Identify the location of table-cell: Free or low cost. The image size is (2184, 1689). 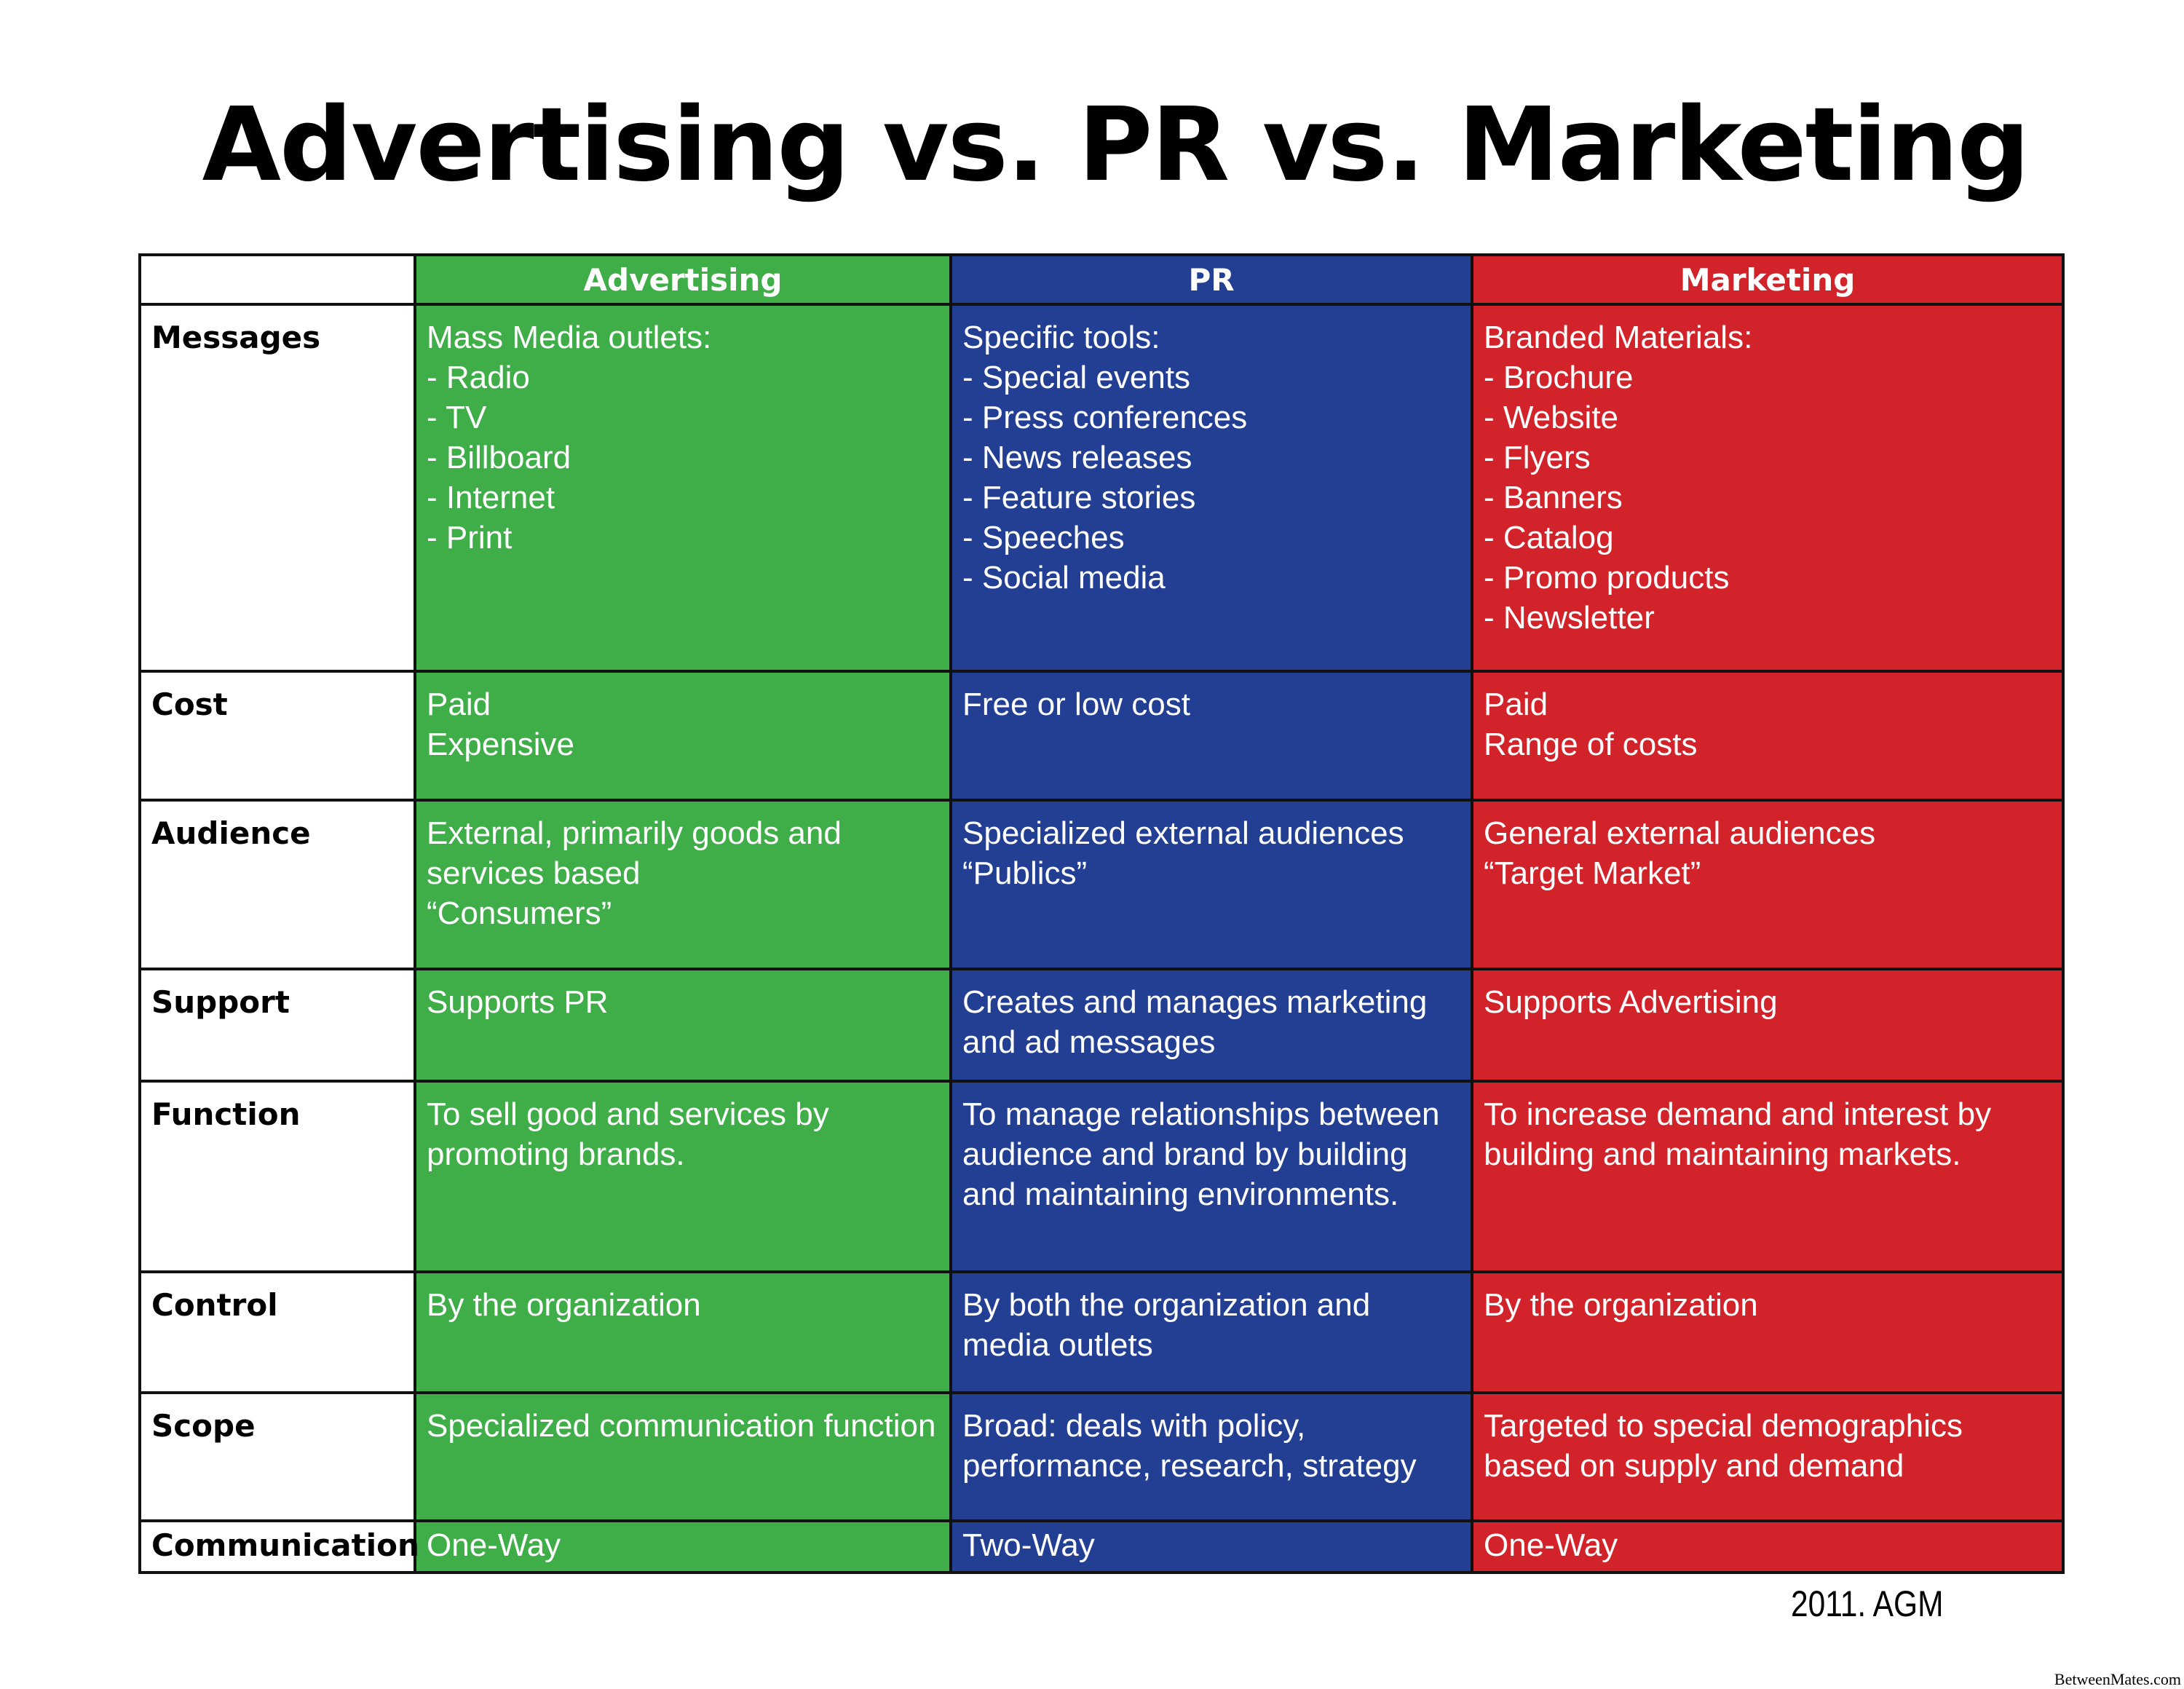
(1211, 736).